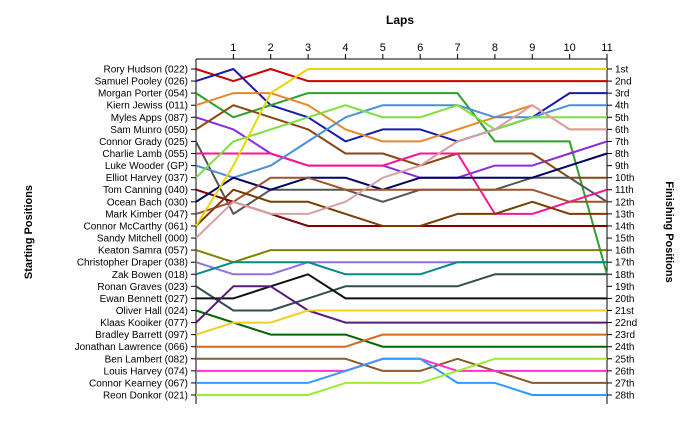 Image resolution: width=700 pixels, height=425 pixels. Describe the element at coordinates (624, 287) in the screenshot. I see `finishing-position-label: 19th` at that location.